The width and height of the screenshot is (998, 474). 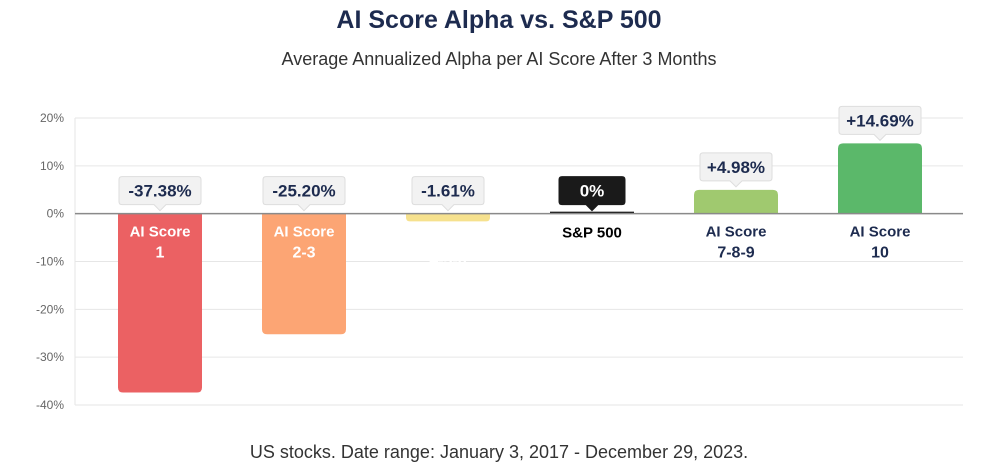 I want to click on category-label-sub: 4-5-6, so click(x=447, y=259).